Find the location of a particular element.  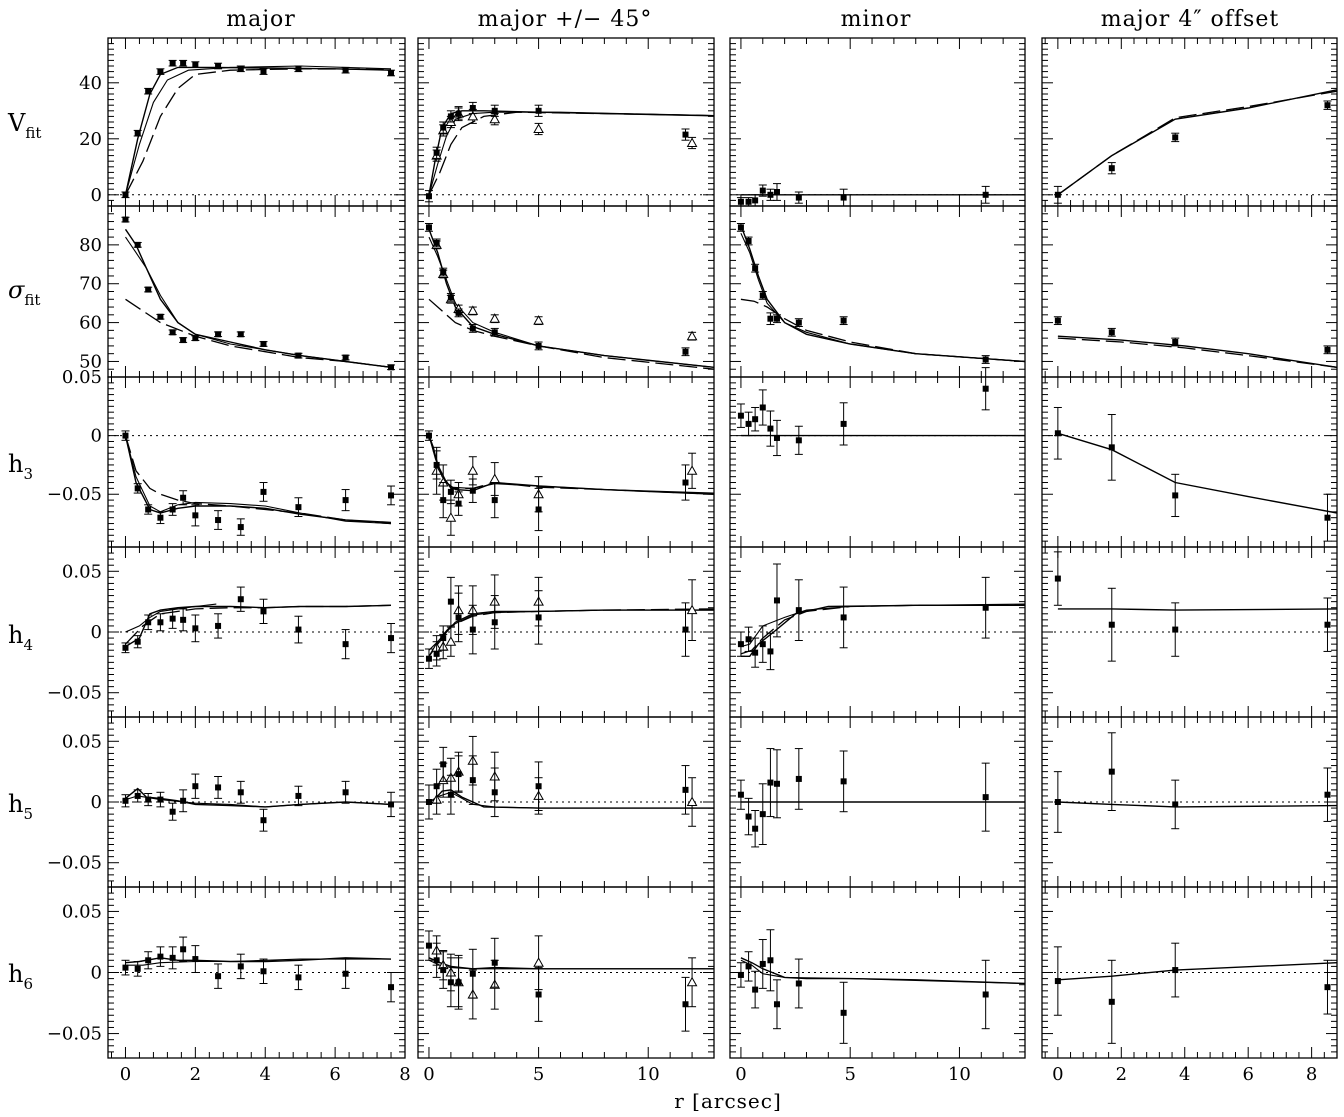

panel-r4-c3 is located at coordinates (1189, 802).